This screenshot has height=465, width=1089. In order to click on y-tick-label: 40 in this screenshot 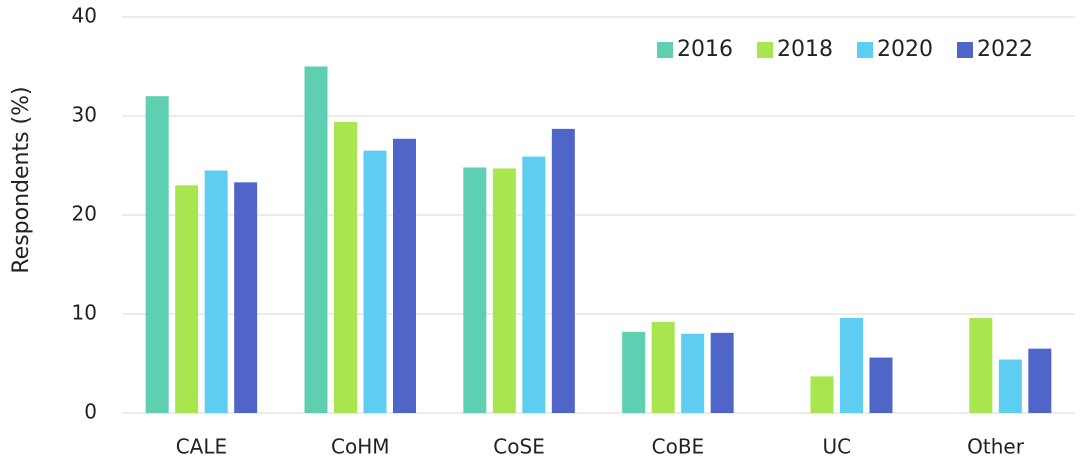, I will do `click(84, 16)`.